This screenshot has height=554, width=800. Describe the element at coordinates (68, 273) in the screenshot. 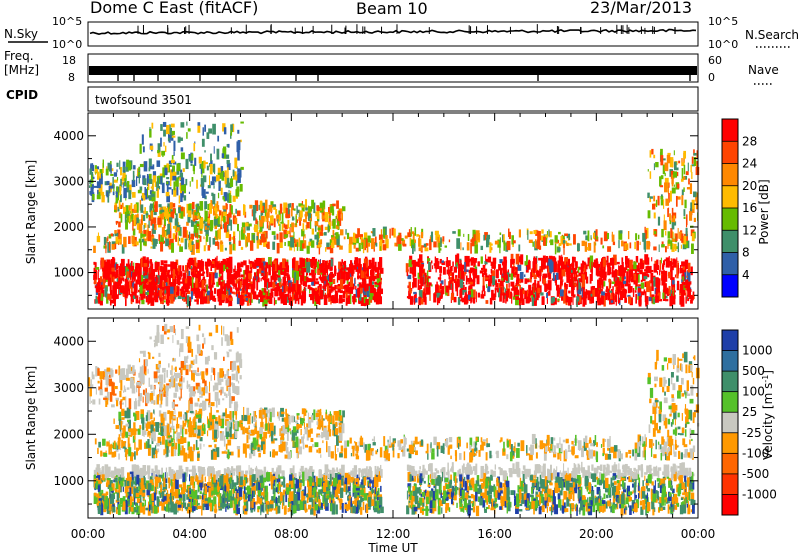

I see `y-tick-label: 1000` at that location.